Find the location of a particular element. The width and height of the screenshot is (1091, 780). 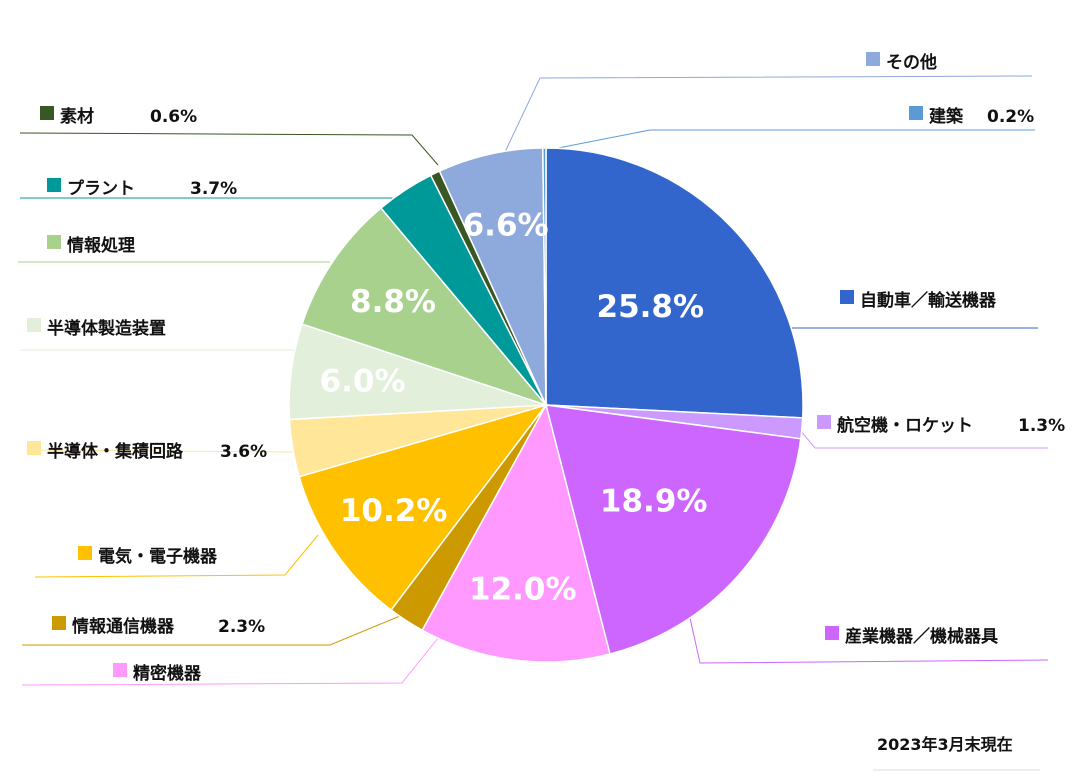

slice-4-legend-swatch is located at coordinates (120, 670).